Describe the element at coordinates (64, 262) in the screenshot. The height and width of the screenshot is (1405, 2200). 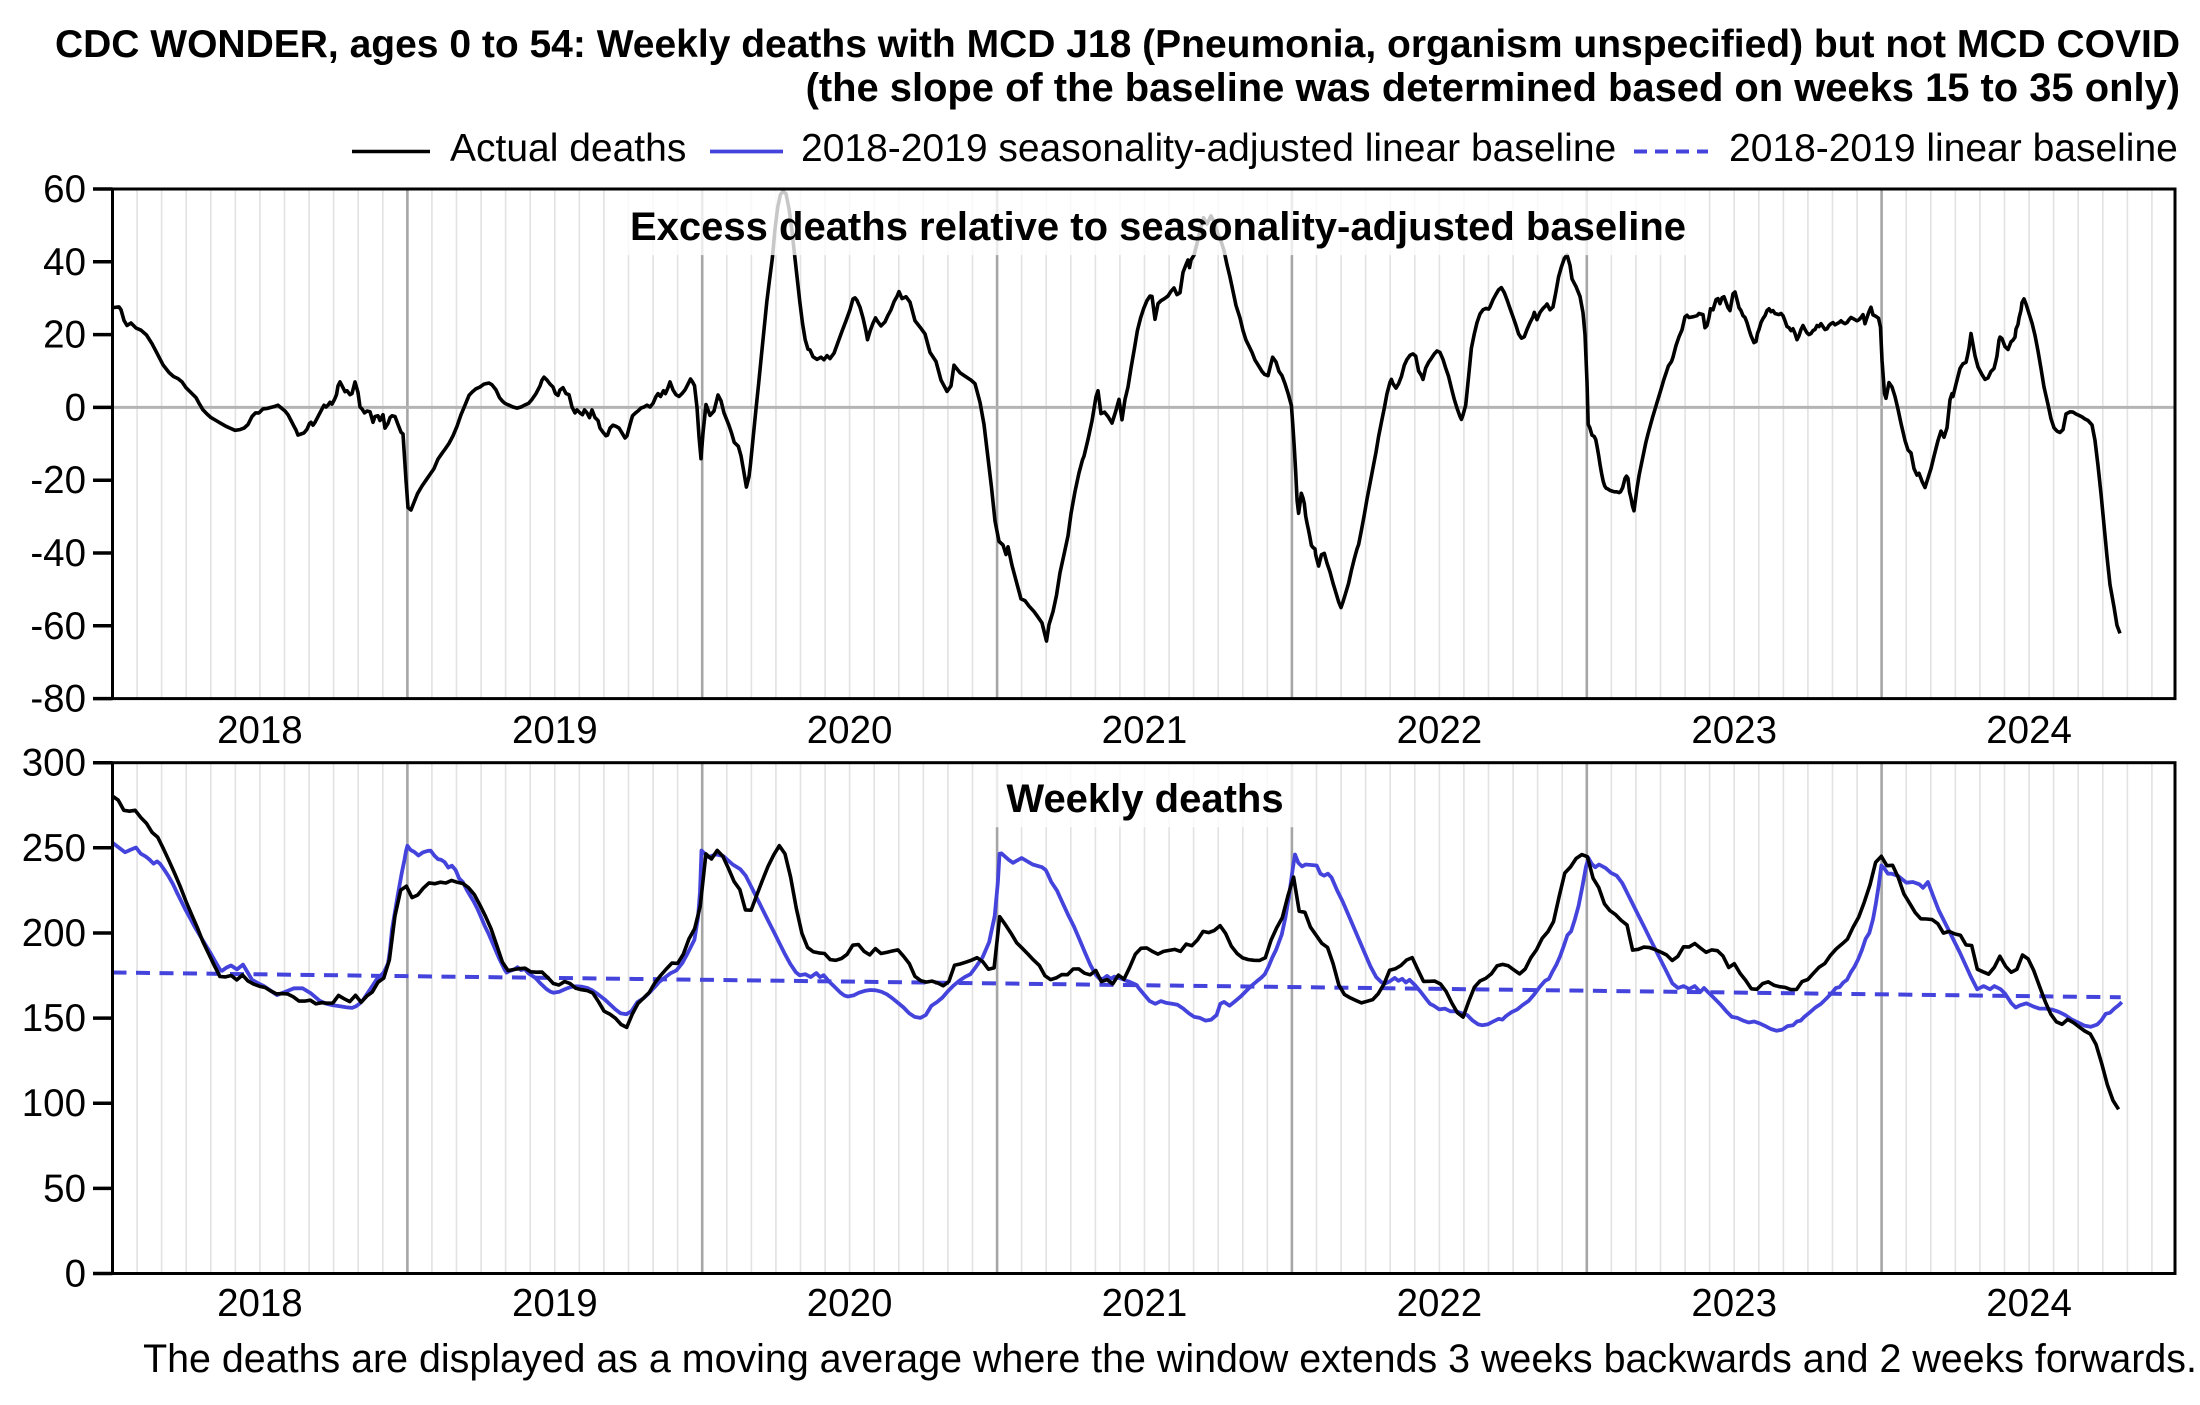
I see `svg-text: 40` at that location.